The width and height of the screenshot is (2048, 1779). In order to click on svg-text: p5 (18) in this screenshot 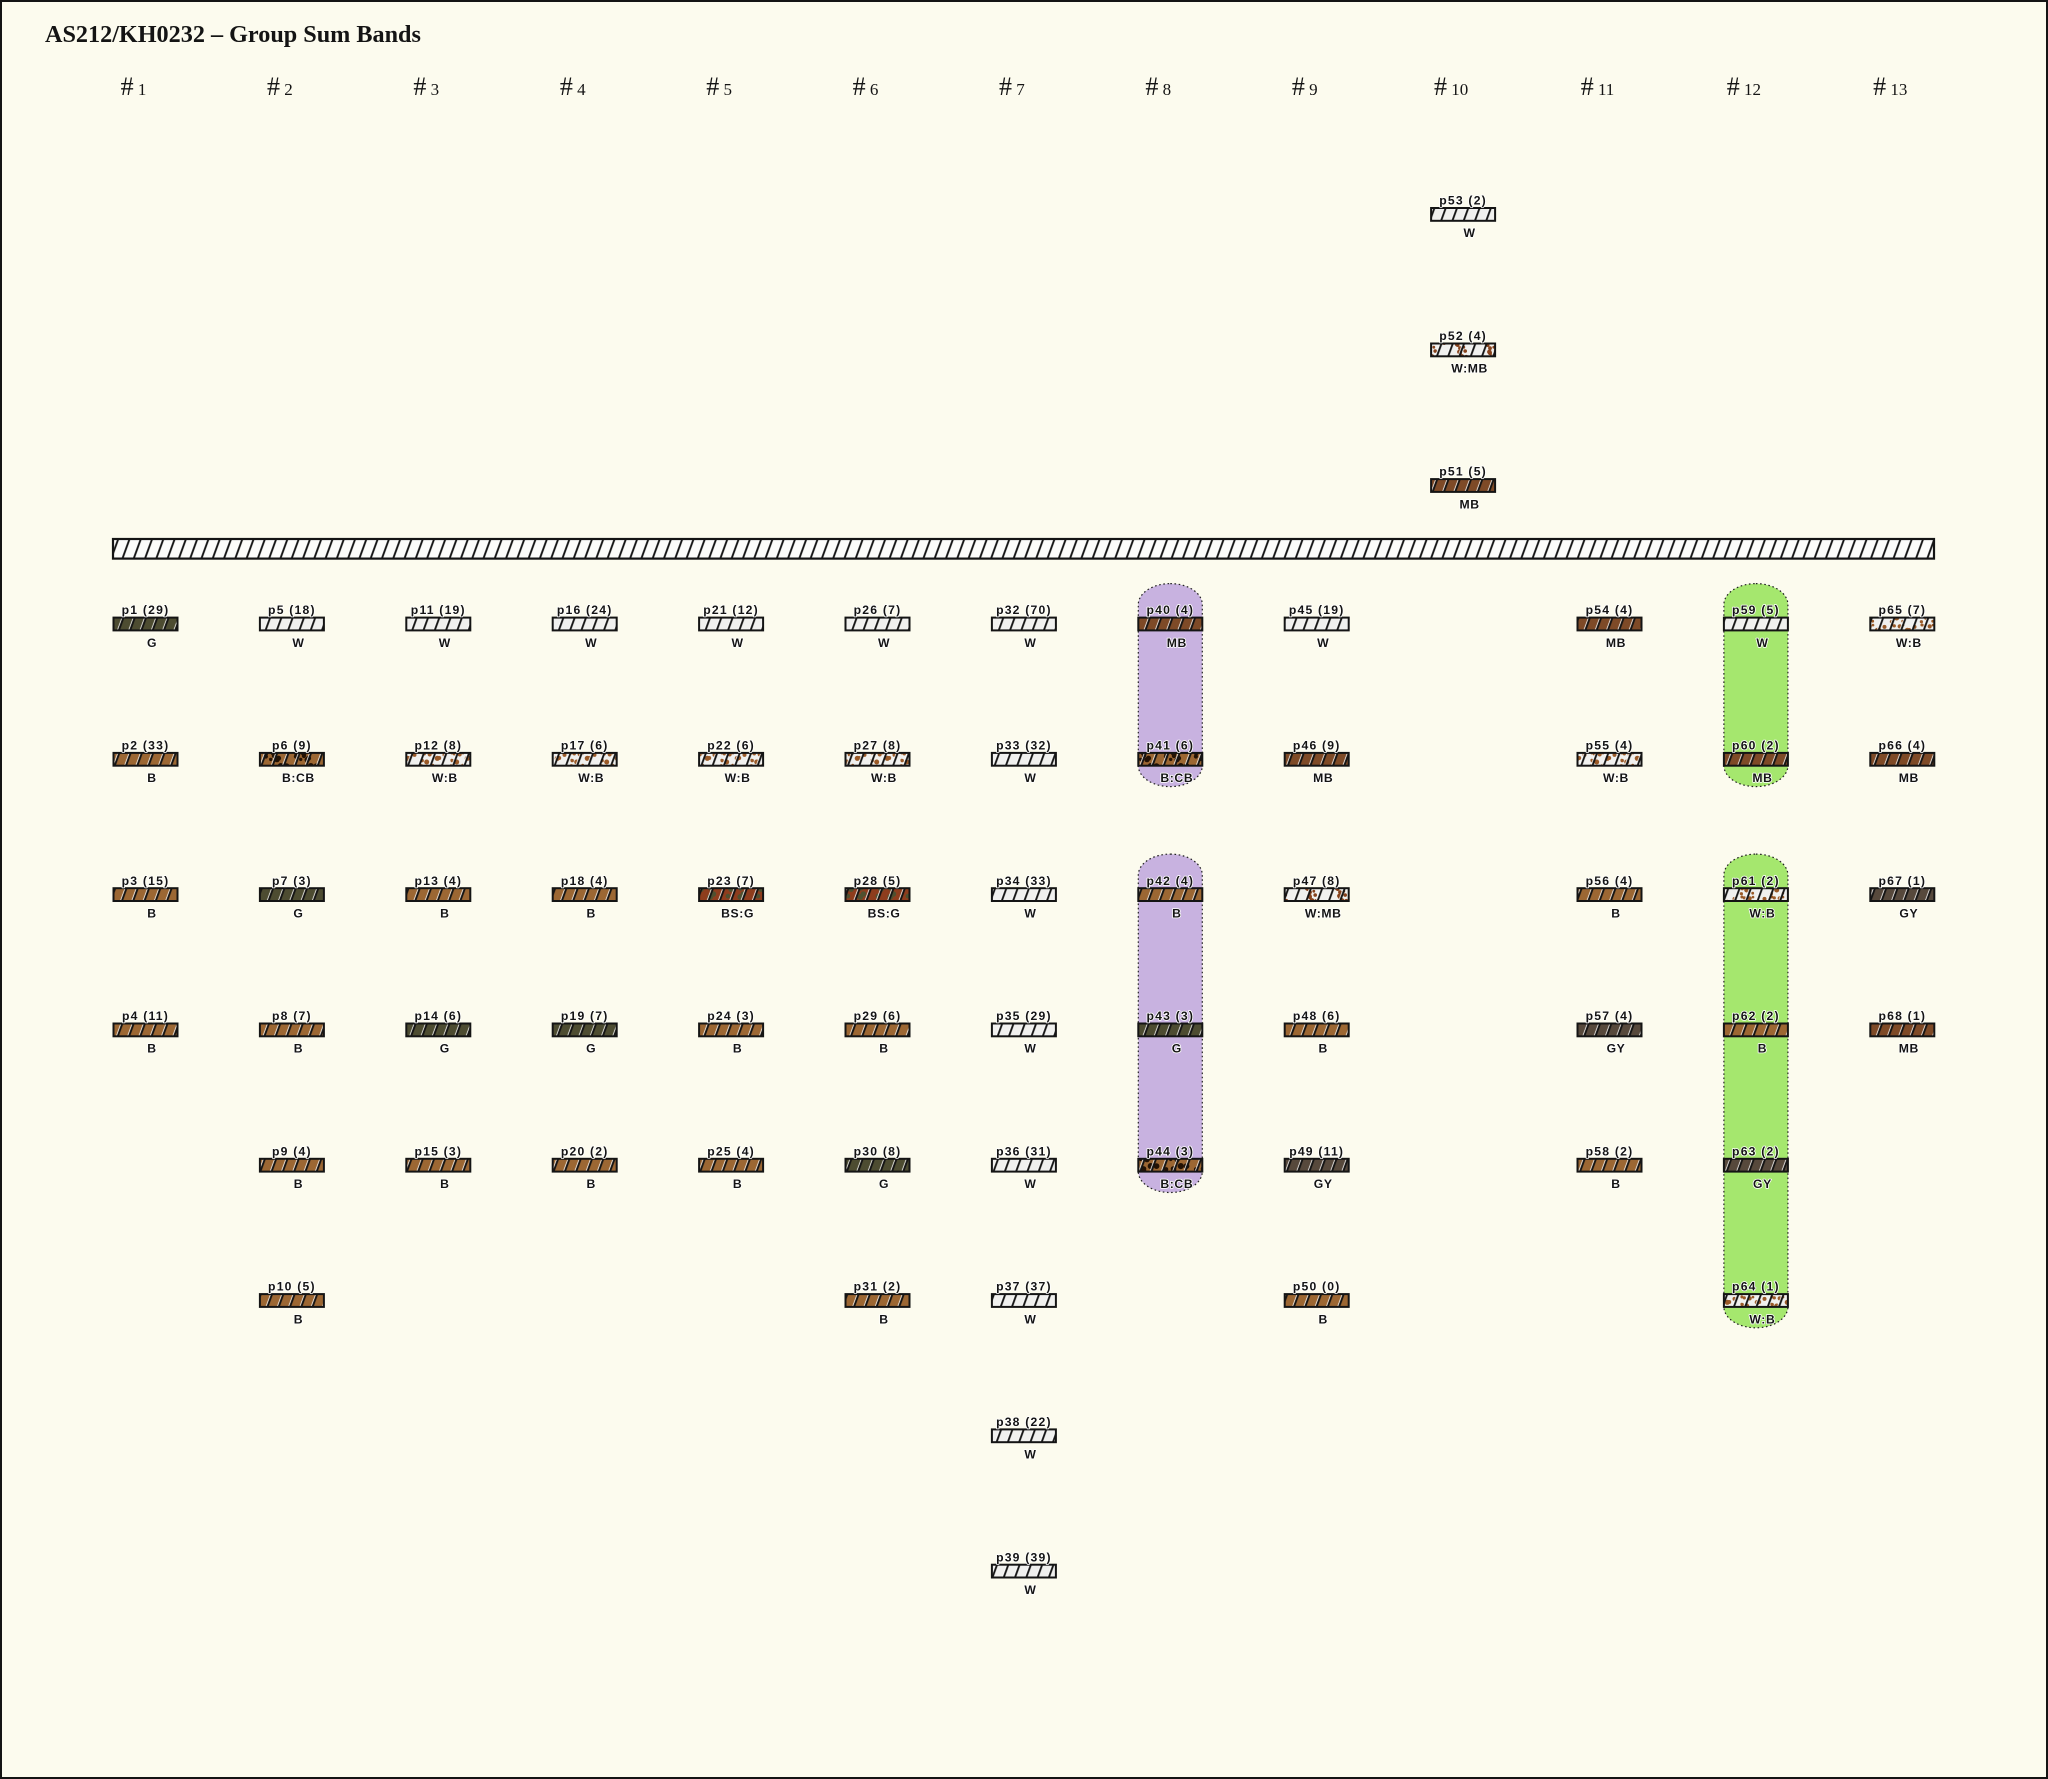, I will do `click(292, 610)`.